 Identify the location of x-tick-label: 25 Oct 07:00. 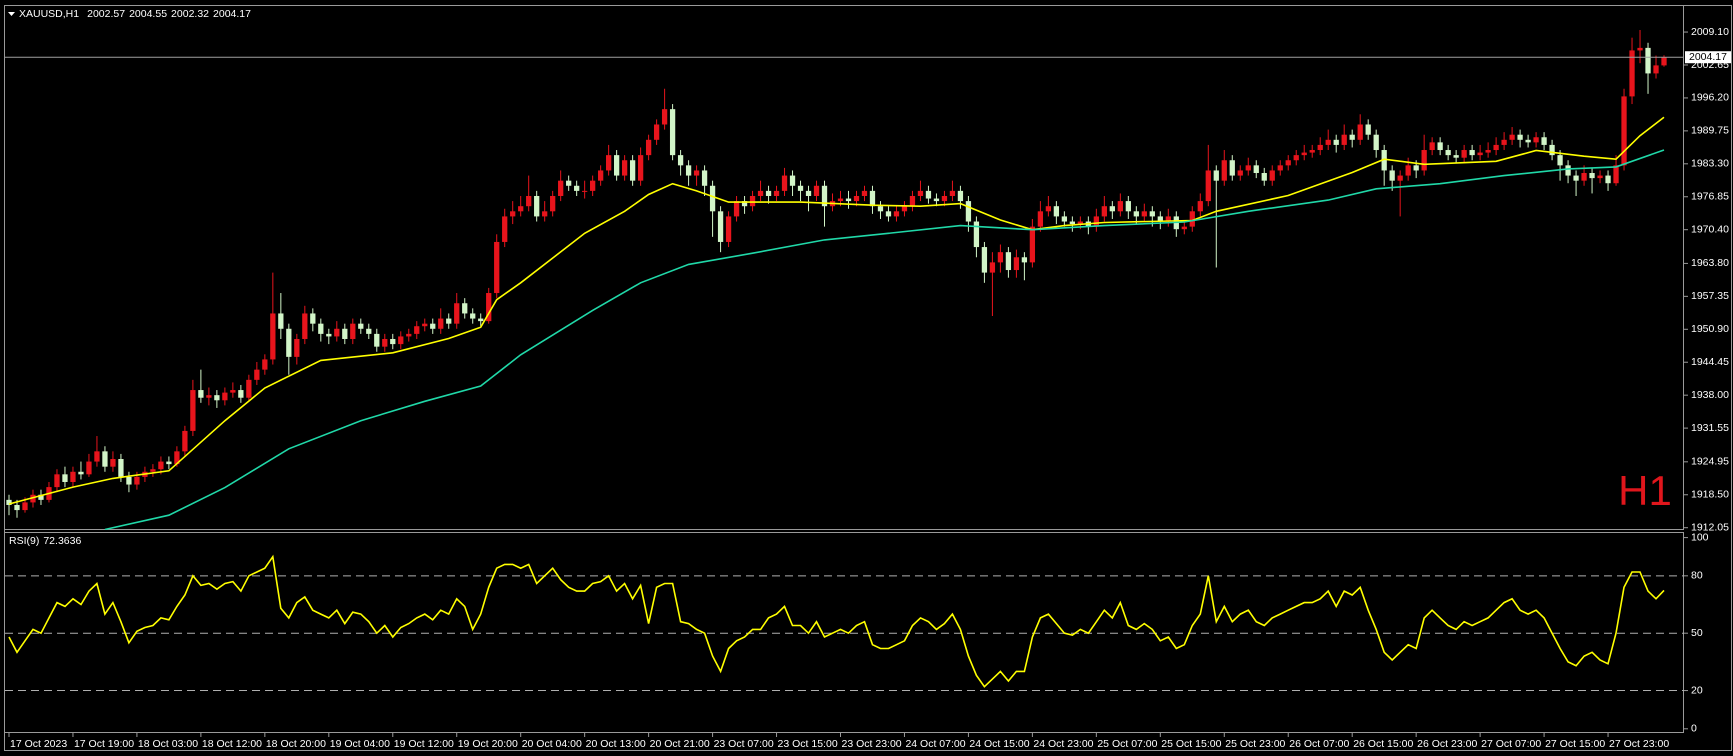
(1127, 744).